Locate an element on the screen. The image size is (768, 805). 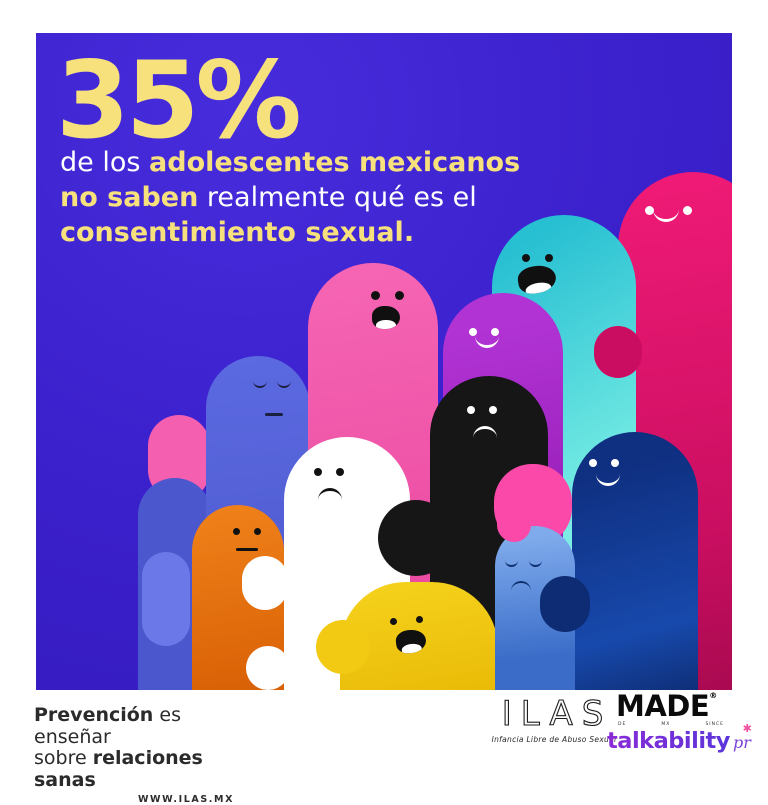
character-yellow-hand is located at coordinates (343, 647).